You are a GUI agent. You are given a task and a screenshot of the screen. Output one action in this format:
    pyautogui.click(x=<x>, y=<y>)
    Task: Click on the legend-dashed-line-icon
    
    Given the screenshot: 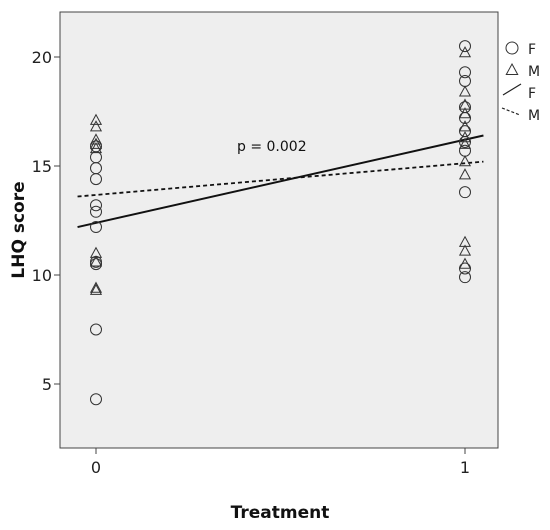 What is the action you would take?
    pyautogui.click(x=511, y=111)
    